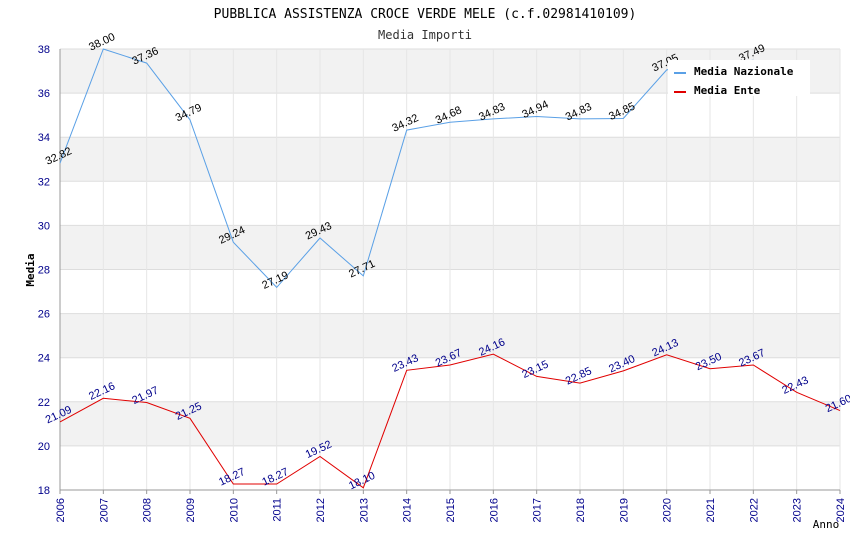 Image resolution: width=850 pixels, height=550 pixels. What do you see at coordinates (30, 269) in the screenshot?
I see `y-axis-label: Media` at bounding box center [30, 269].